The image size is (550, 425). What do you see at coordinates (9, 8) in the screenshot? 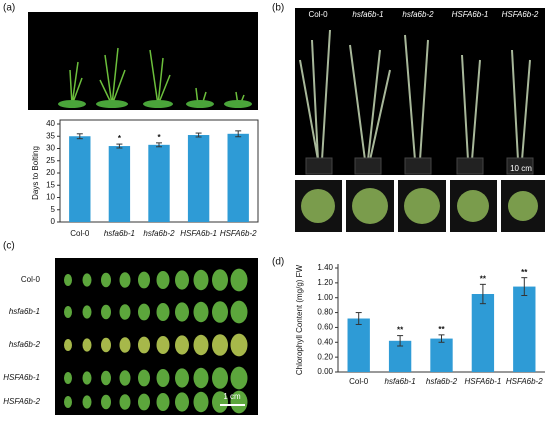
I see `panel-label: (a)` at bounding box center [9, 8].